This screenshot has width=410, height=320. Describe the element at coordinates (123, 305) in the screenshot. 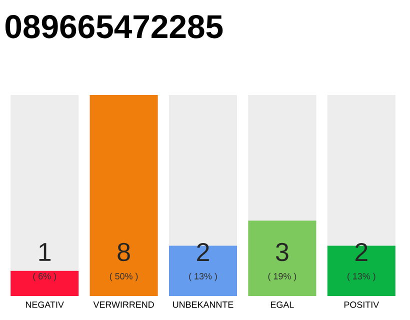

I see `x-tick-label: VERWIRREND` at that location.